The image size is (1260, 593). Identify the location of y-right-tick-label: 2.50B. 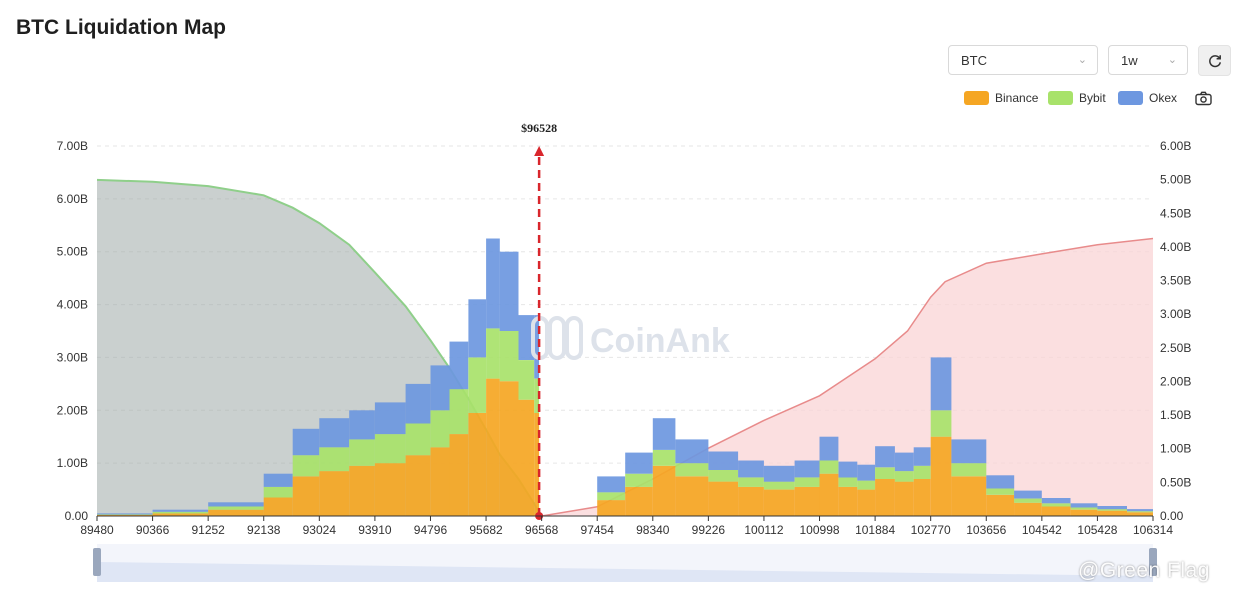
(1175, 348).